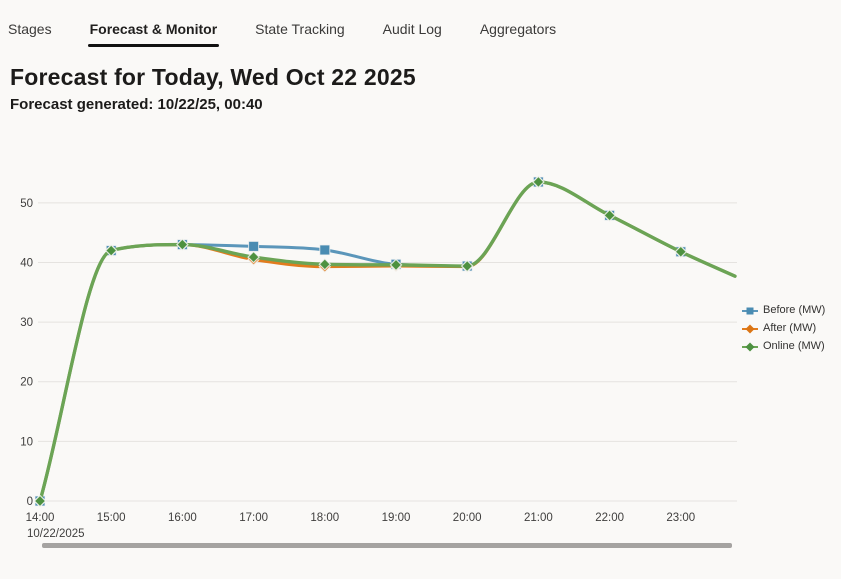  I want to click on legend-item-online: Online (MW), so click(783, 346).